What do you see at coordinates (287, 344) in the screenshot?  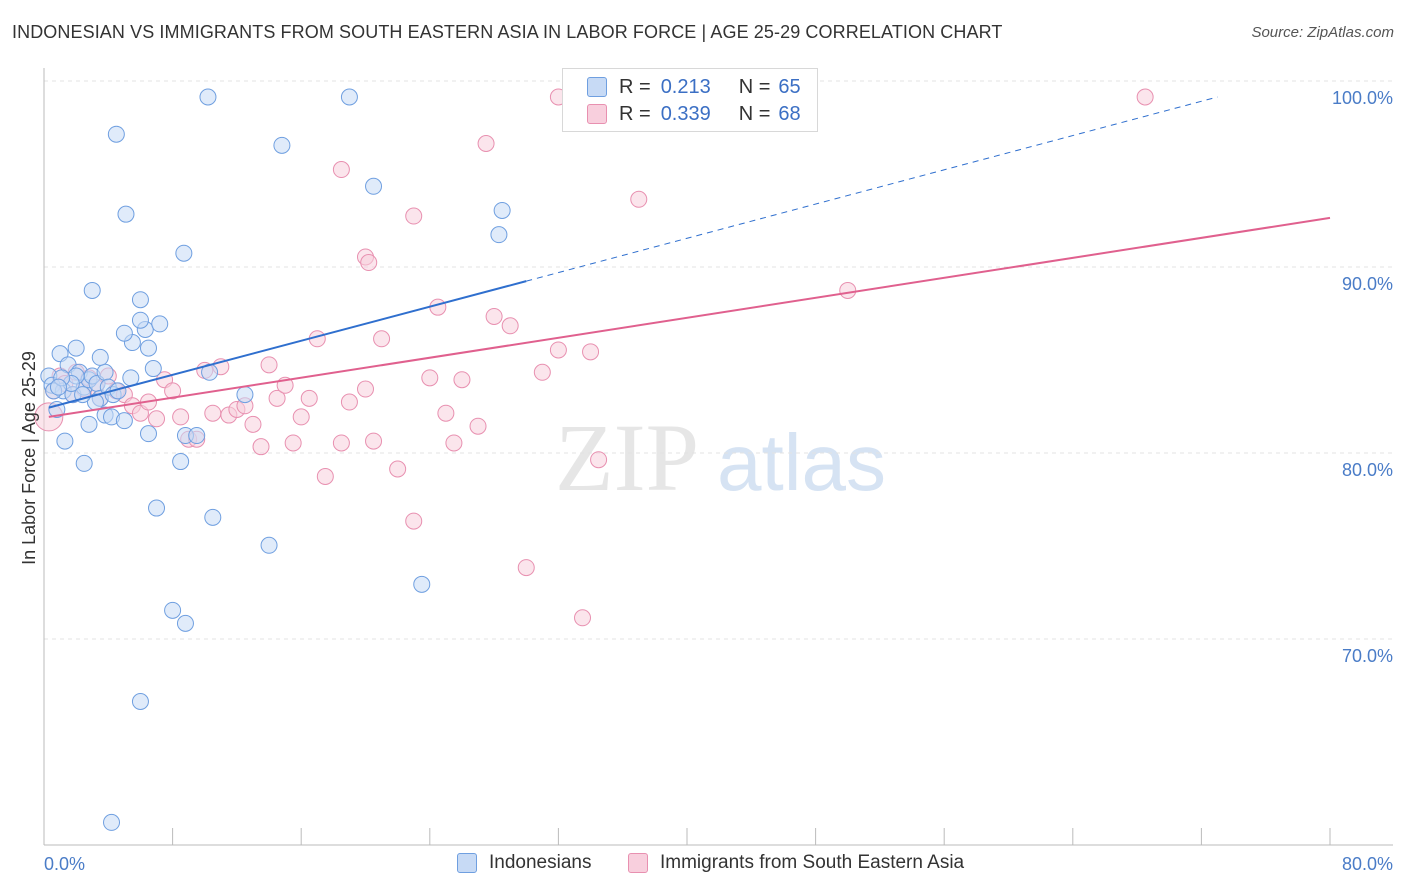 I see `indonesians-trend-line` at bounding box center [287, 344].